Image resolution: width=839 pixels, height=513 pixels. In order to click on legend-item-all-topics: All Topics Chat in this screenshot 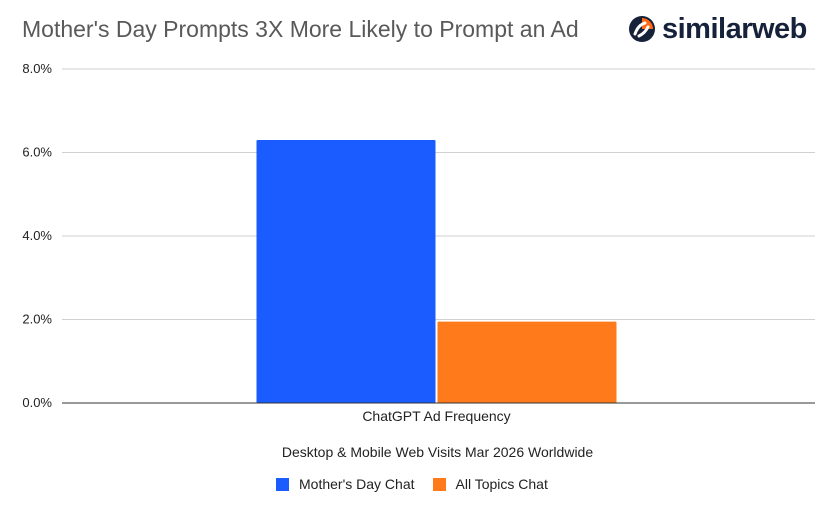, I will do `click(490, 484)`.